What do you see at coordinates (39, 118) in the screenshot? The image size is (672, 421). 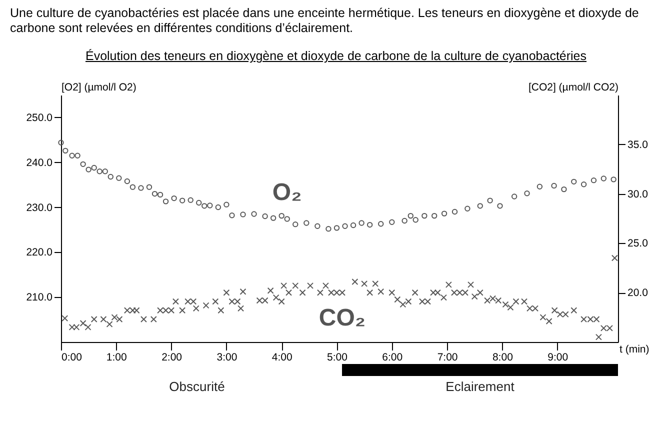 I see `y-tick-label: 250.0` at bounding box center [39, 118].